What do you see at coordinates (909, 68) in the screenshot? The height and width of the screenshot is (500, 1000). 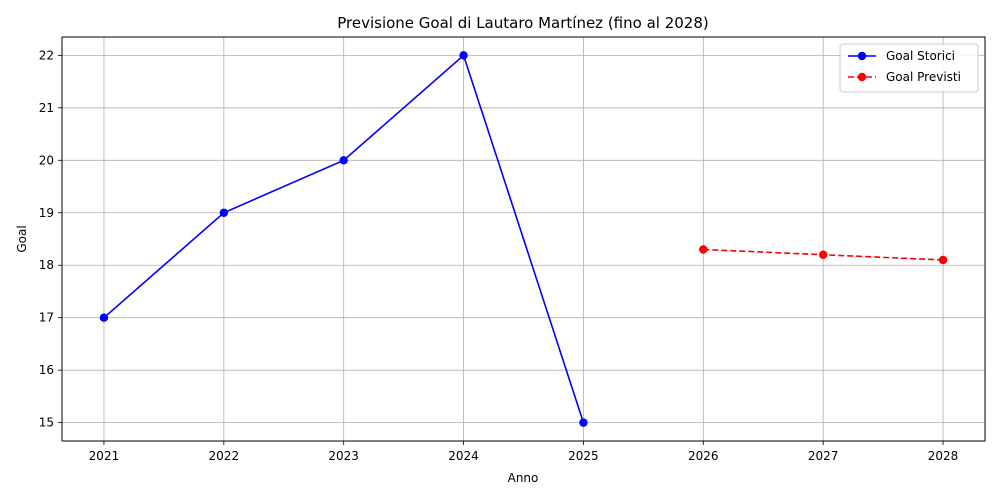 I see `legend: Goal Storici Goal Previsti` at bounding box center [909, 68].